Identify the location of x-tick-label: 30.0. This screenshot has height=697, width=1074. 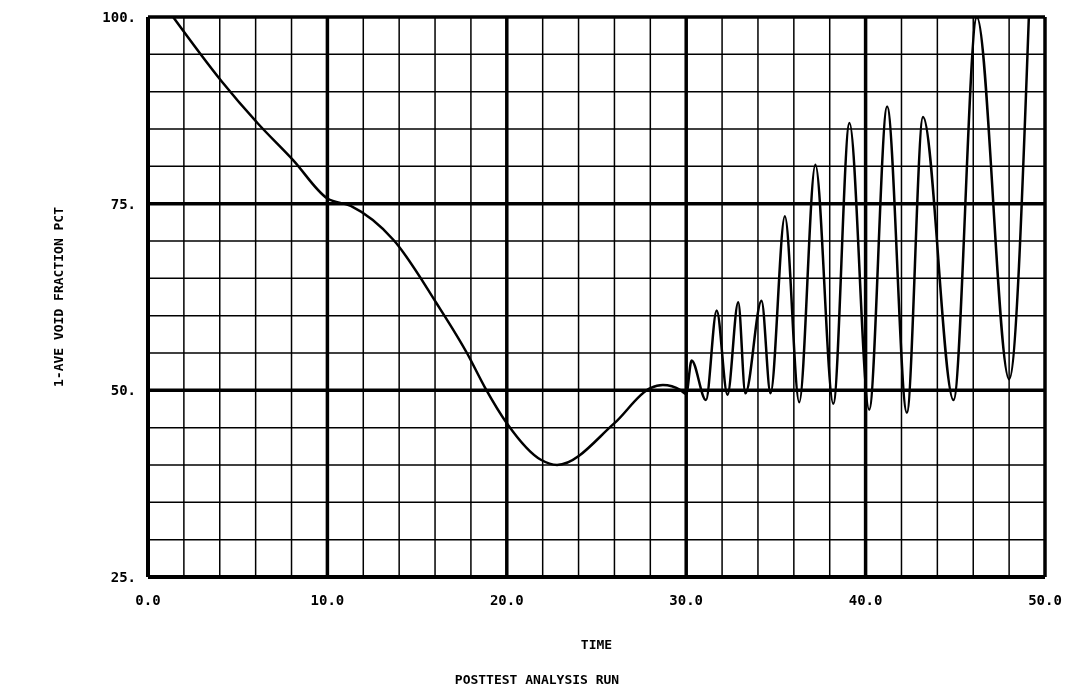
(686, 599).